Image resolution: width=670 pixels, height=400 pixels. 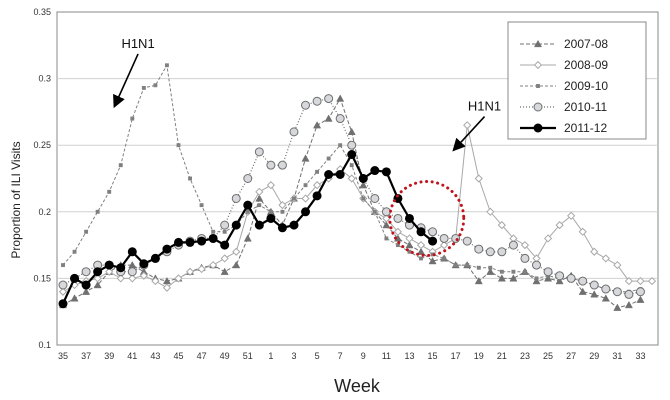 I want to click on x-tick-label: 3, so click(x=293, y=356).